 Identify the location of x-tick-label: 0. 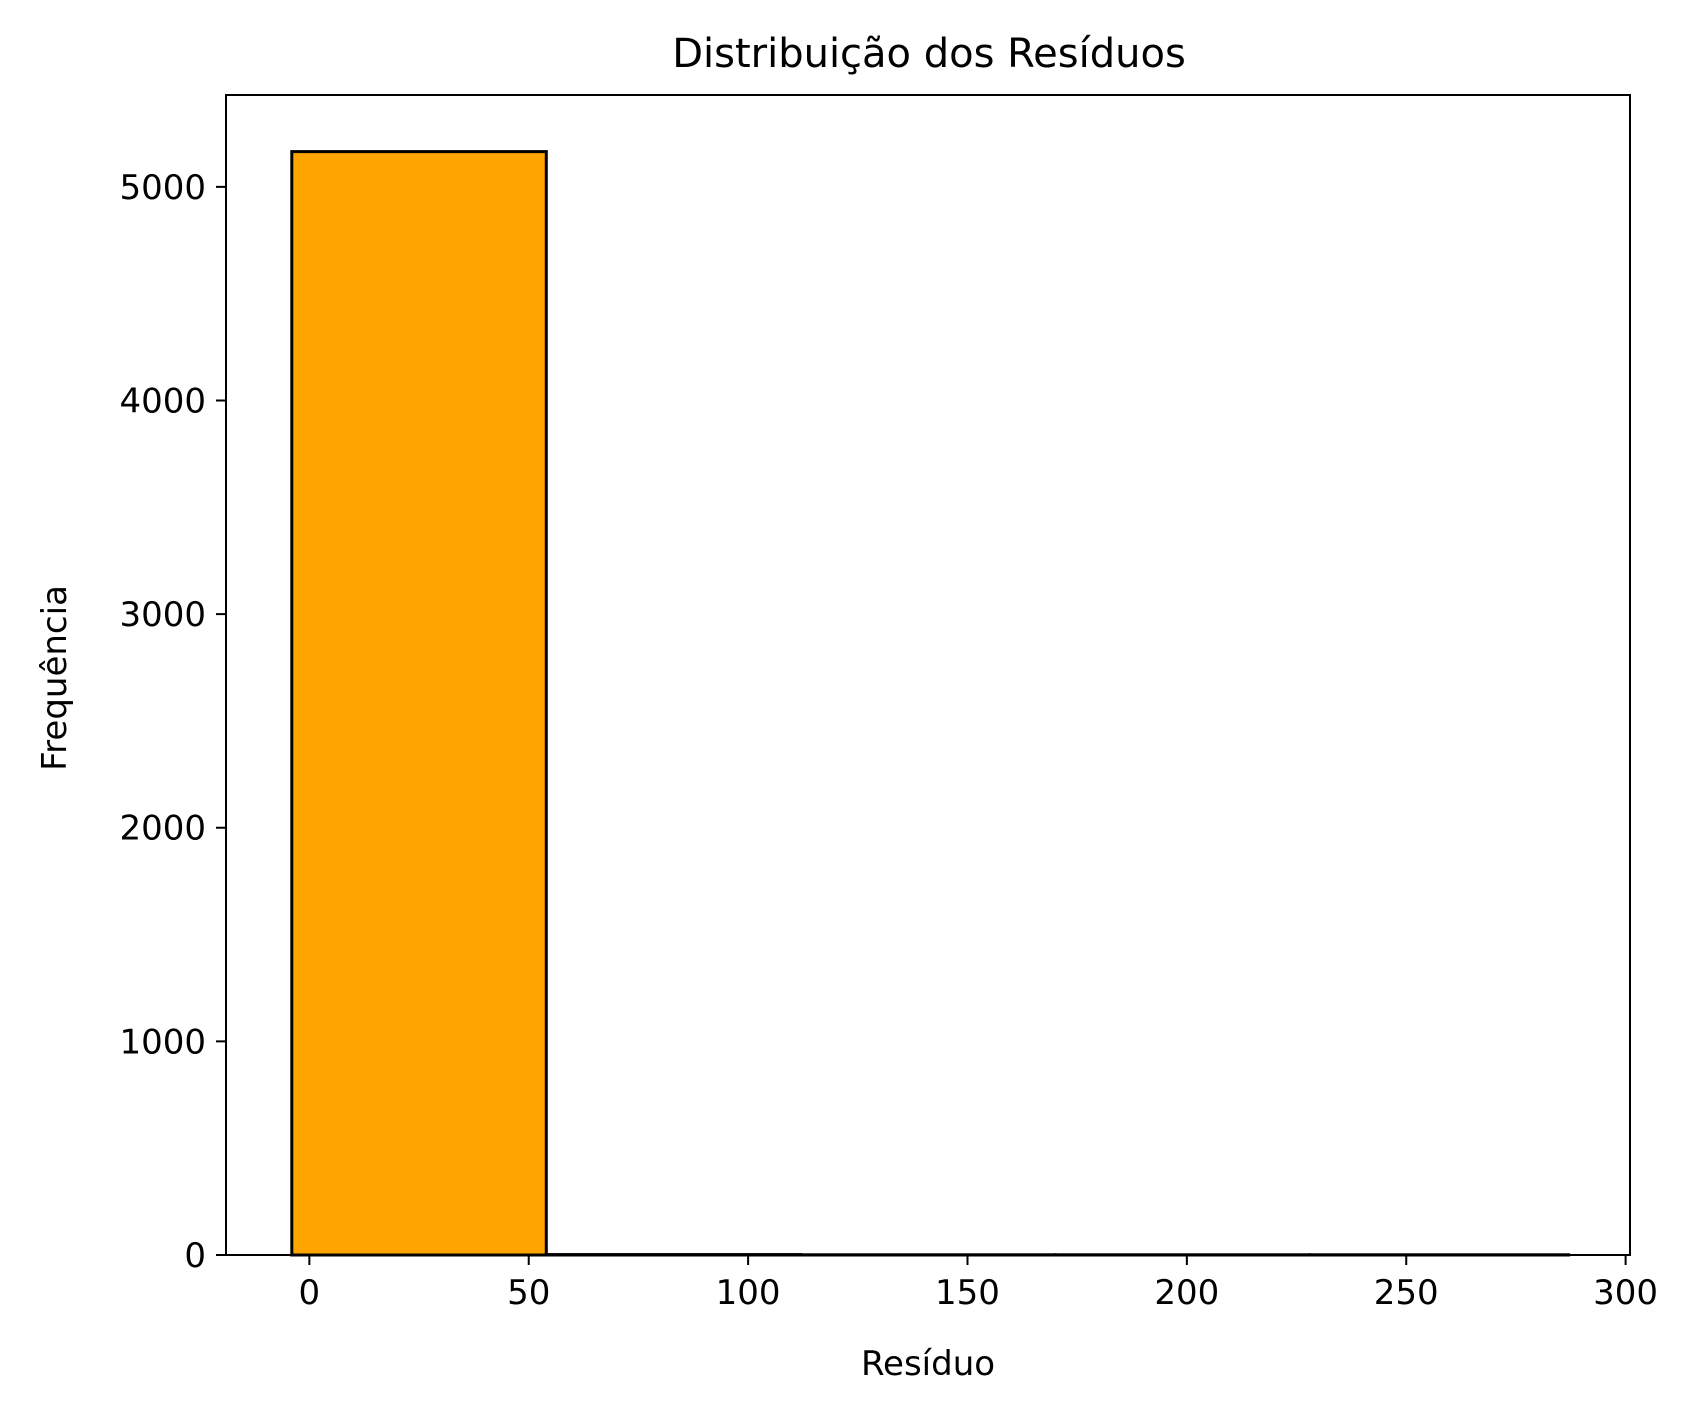
(310, 1293).